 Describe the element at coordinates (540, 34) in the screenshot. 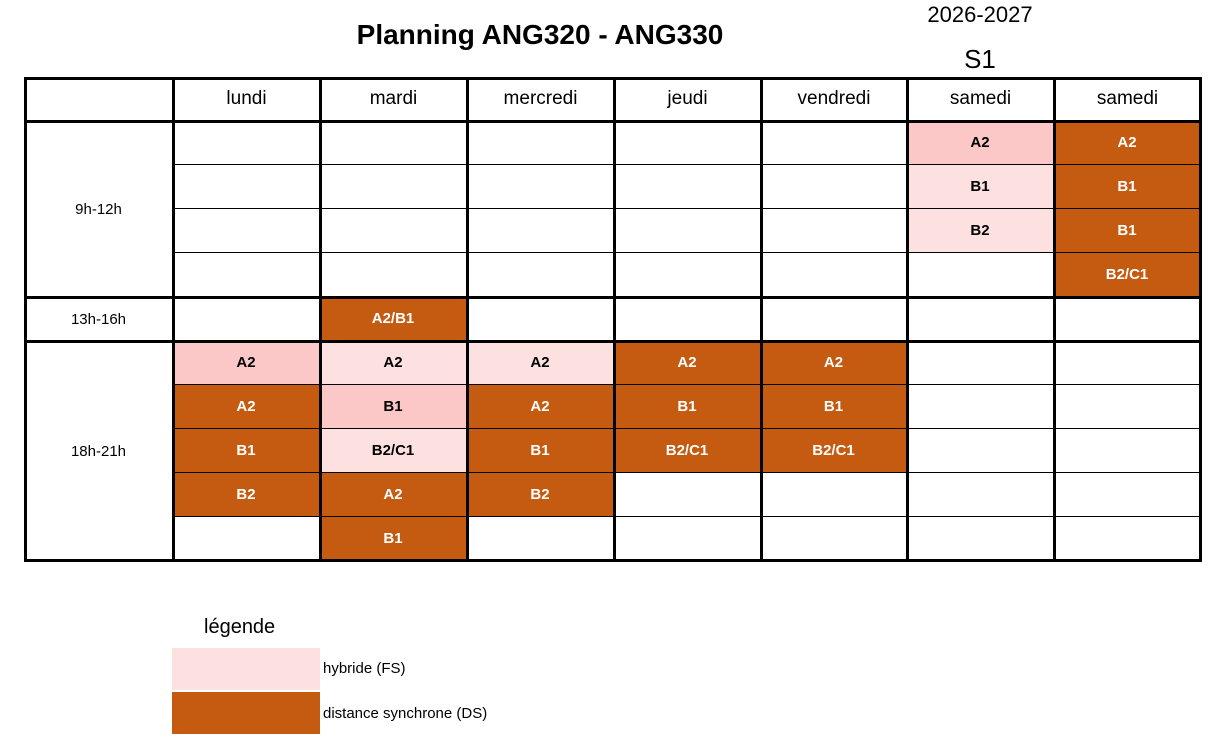

I see `page-title: Planning ANG320 - ANG330` at that location.